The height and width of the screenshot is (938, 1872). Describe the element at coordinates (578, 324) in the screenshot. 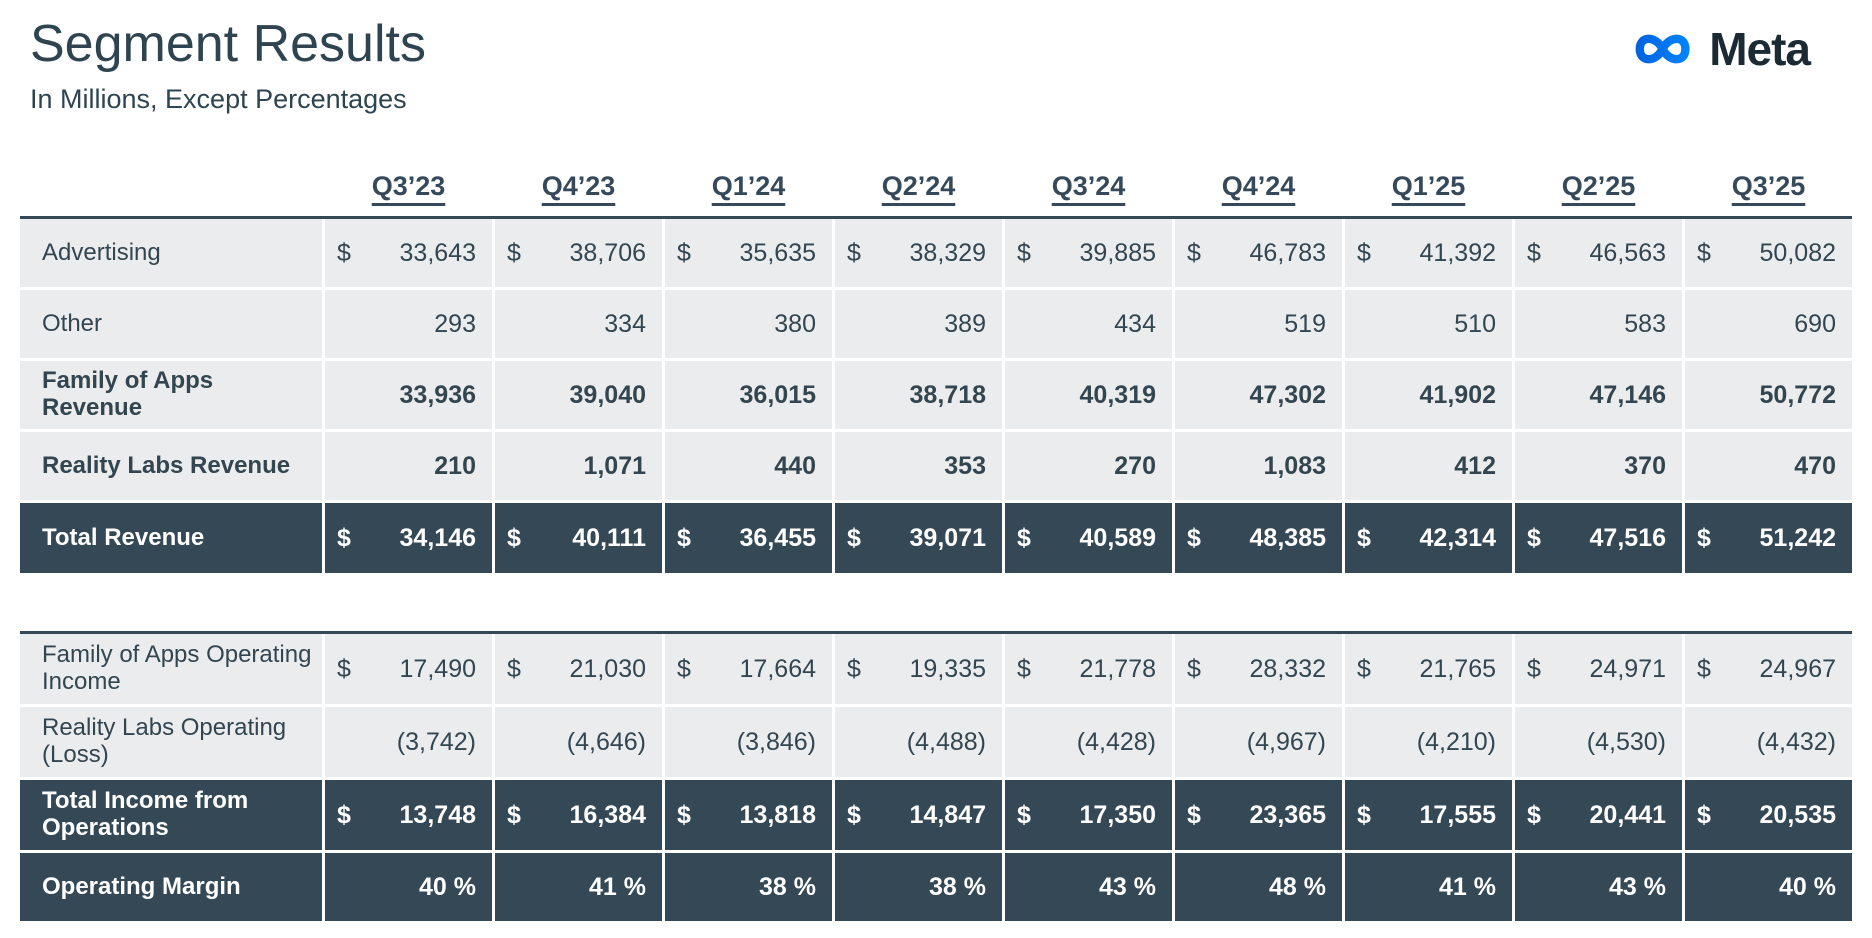

I see `value-cell: 334` at that location.